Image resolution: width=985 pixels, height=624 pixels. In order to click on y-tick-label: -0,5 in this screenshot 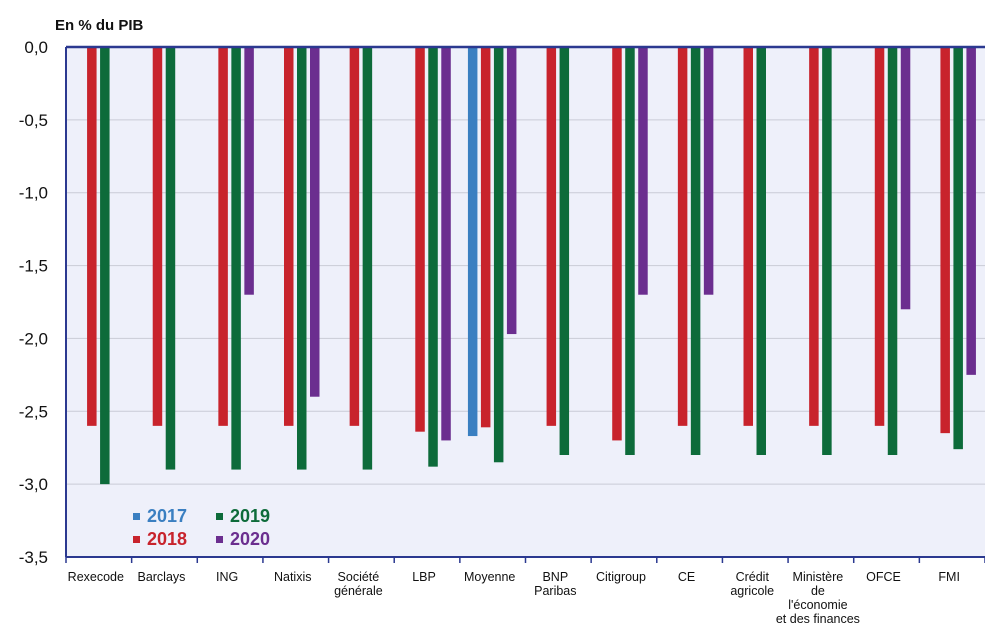, I will do `click(33, 120)`.